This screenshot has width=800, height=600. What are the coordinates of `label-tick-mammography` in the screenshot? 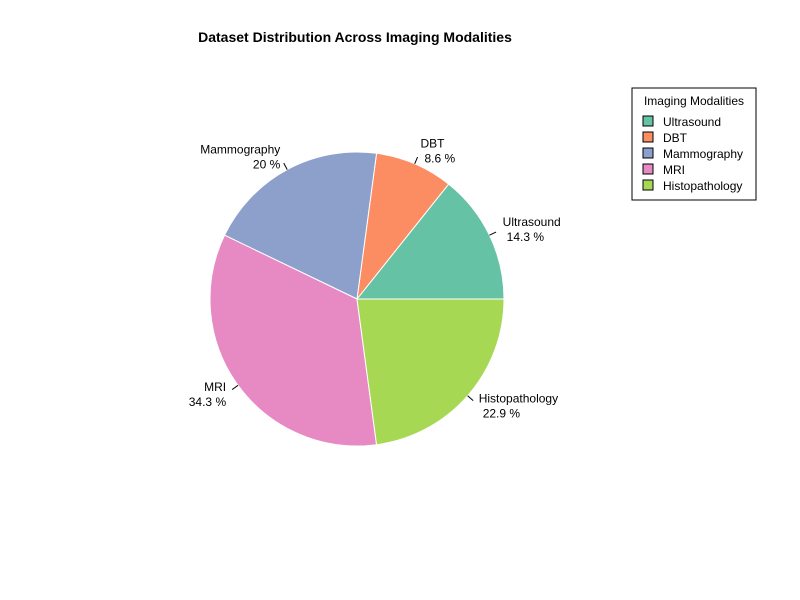 It's located at (285, 166).